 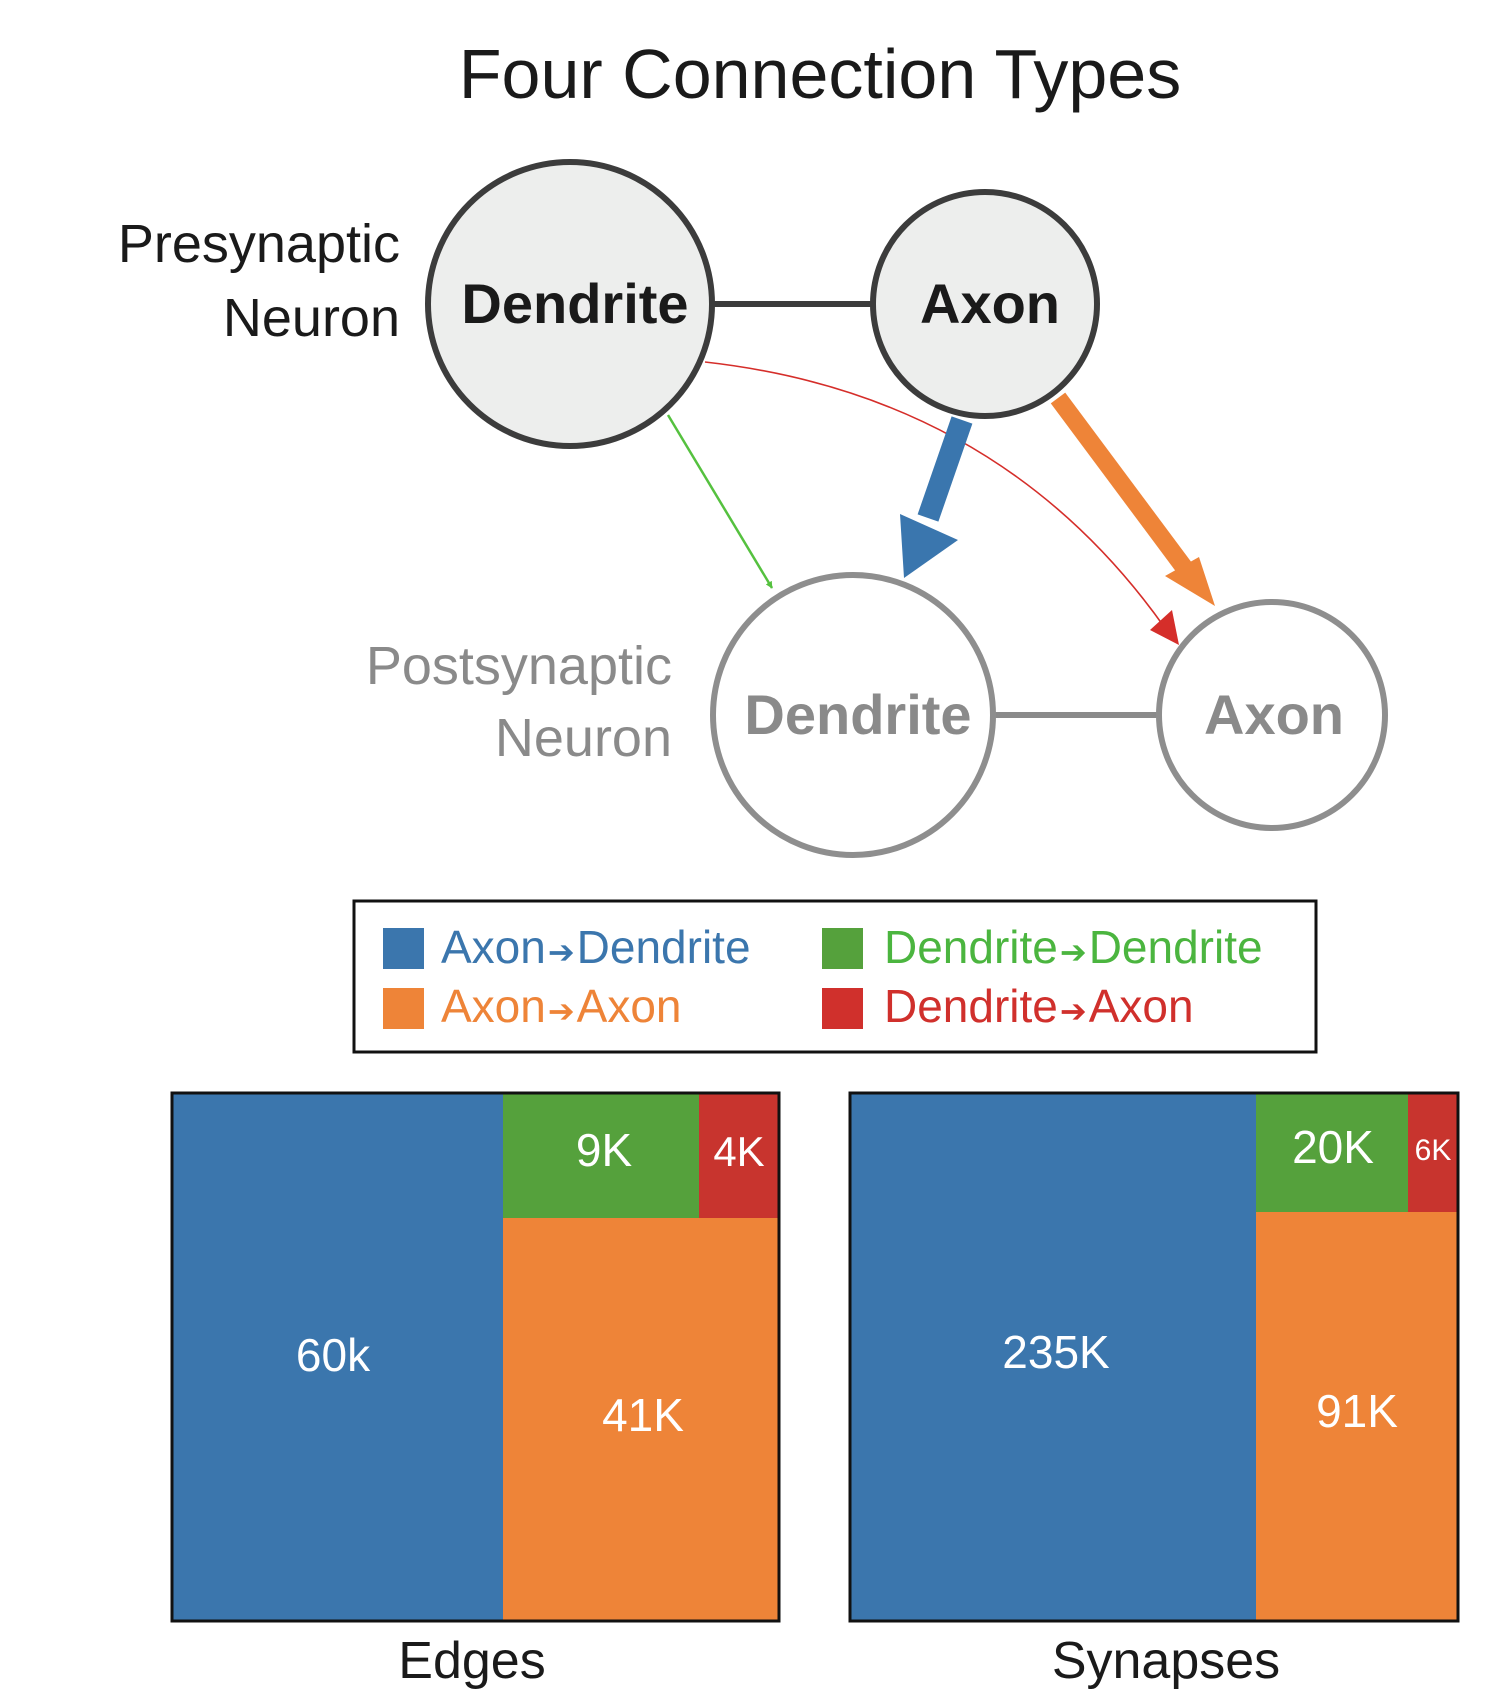 I want to click on postsynaptic-axon-label: Axon, so click(x=1274, y=714).